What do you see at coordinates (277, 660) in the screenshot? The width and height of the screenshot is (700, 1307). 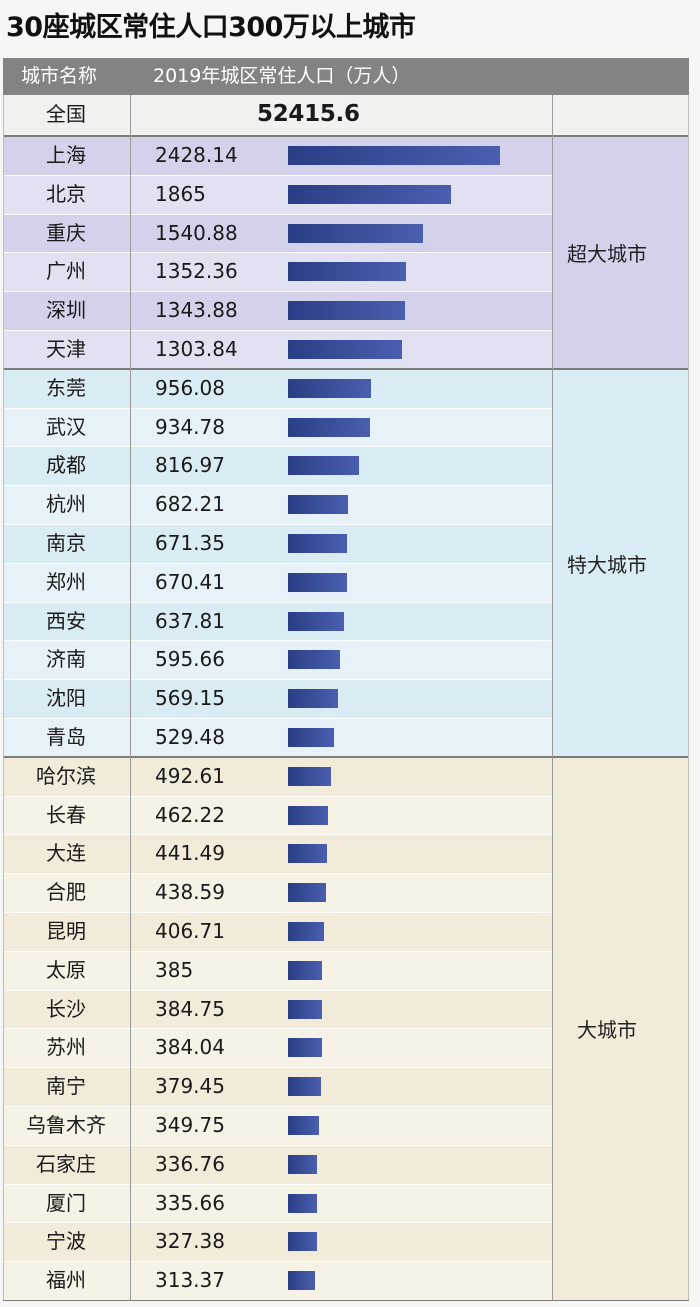 I see `table-row: 济南 595.66` at bounding box center [277, 660].